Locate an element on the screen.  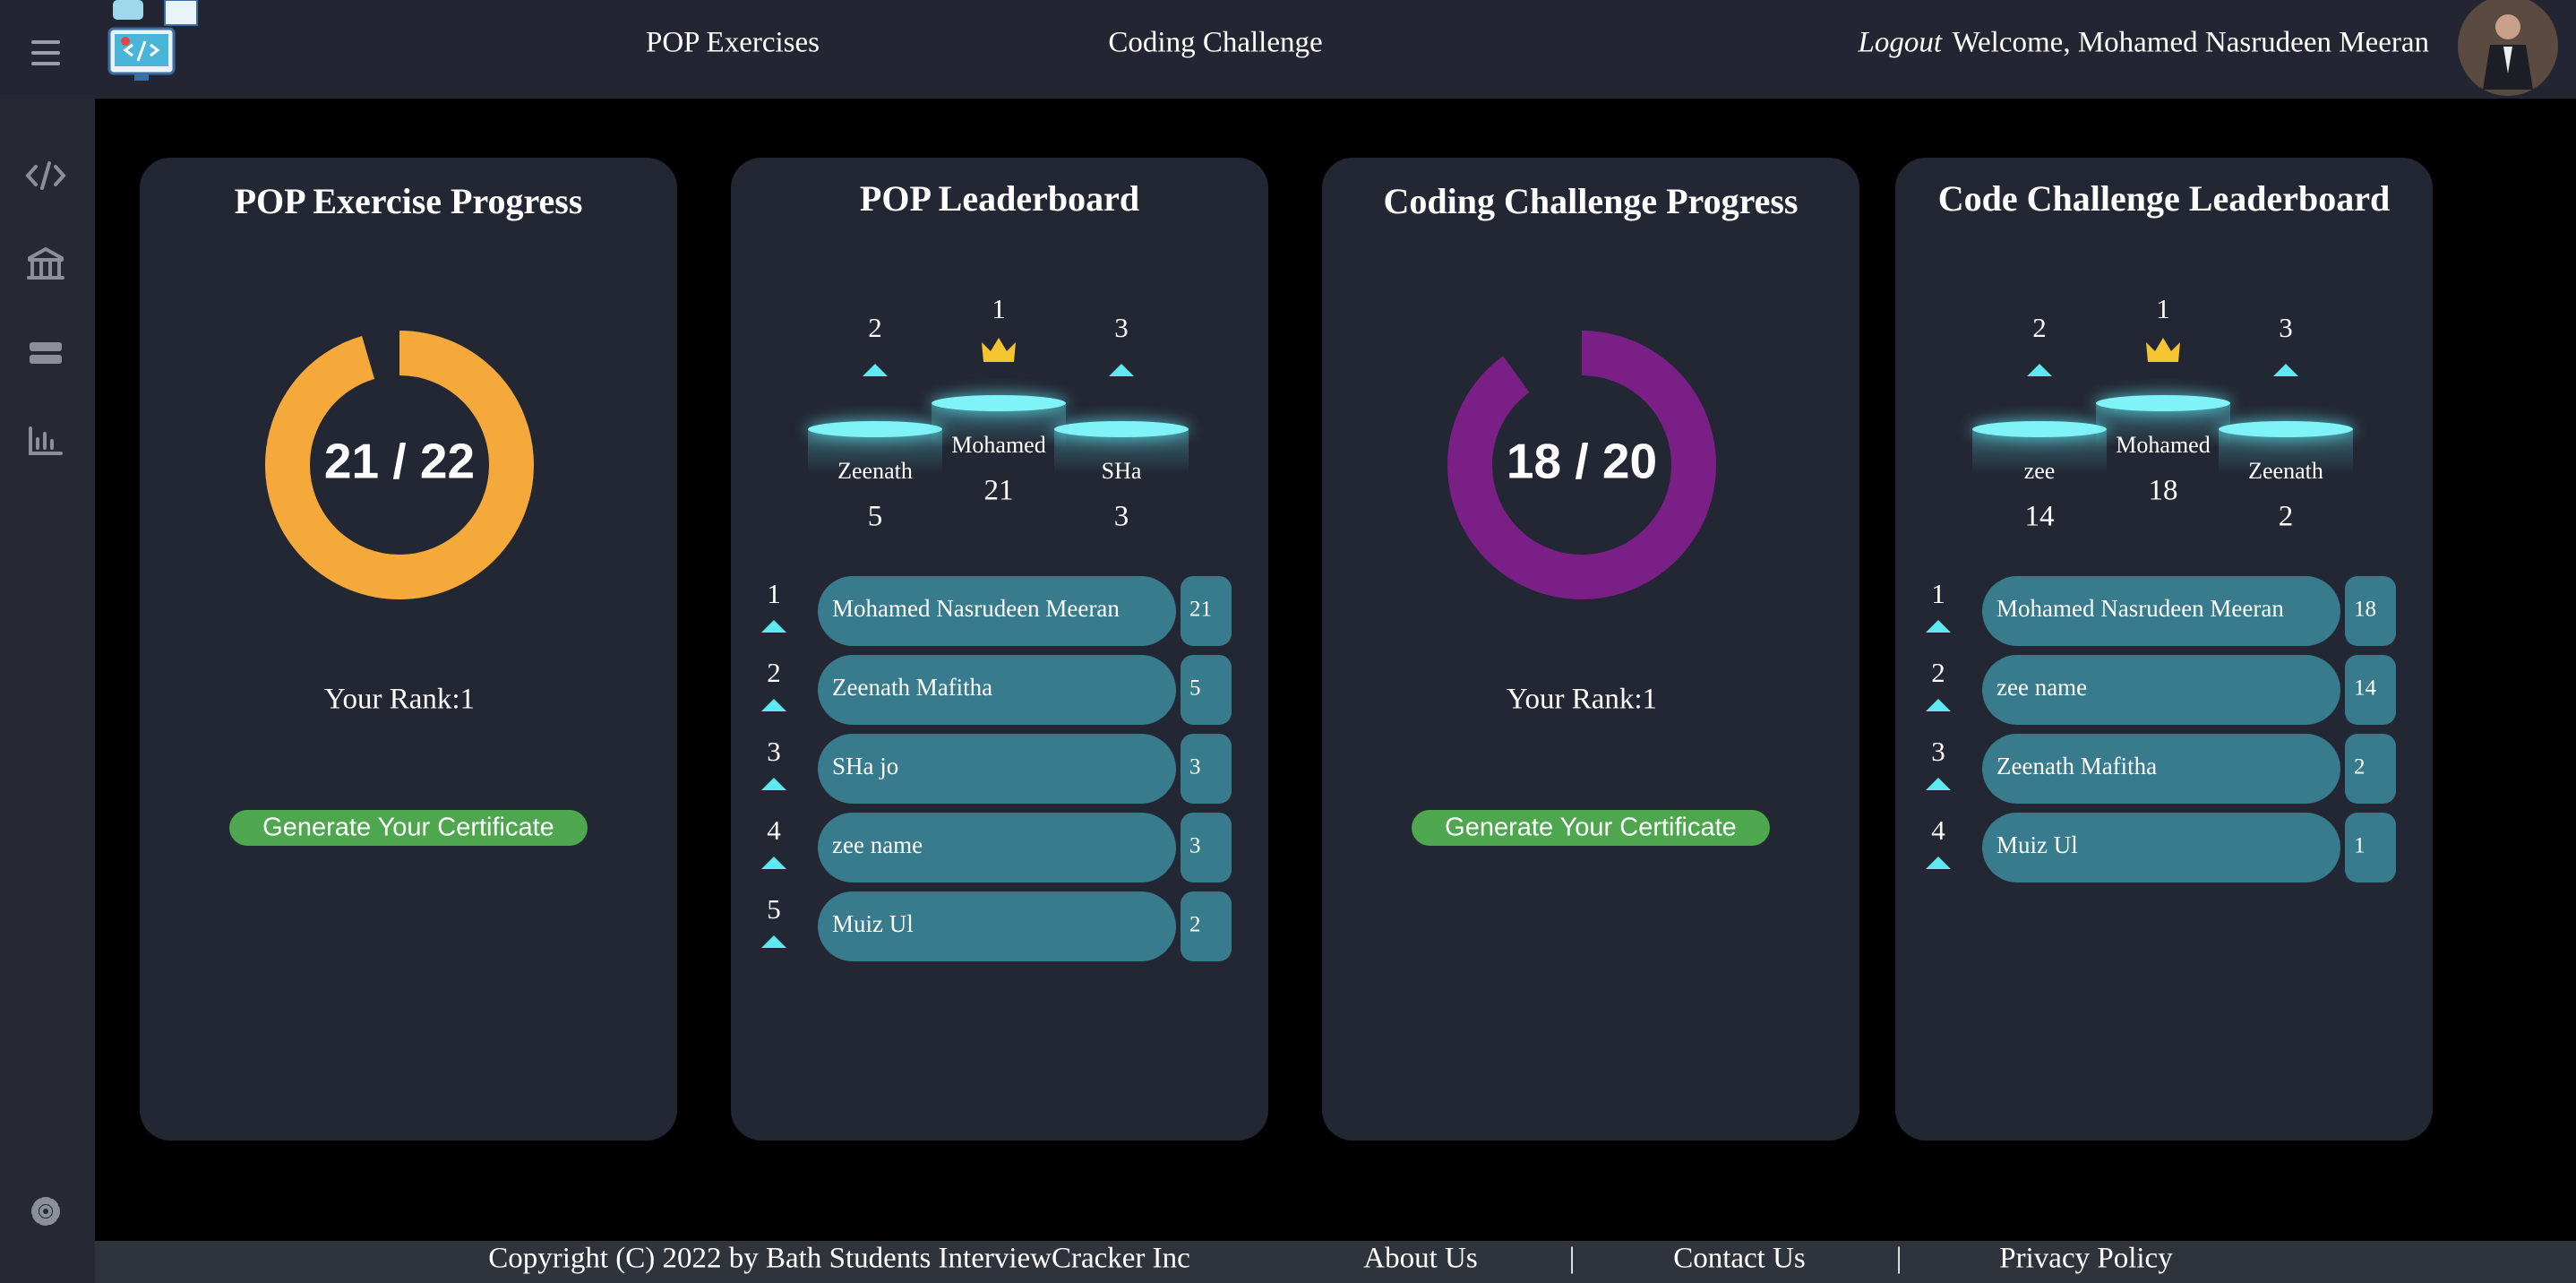
leaderboard-row: 1 Mohamed Nasrudeen Meeran 18 is located at coordinates (2161, 611).